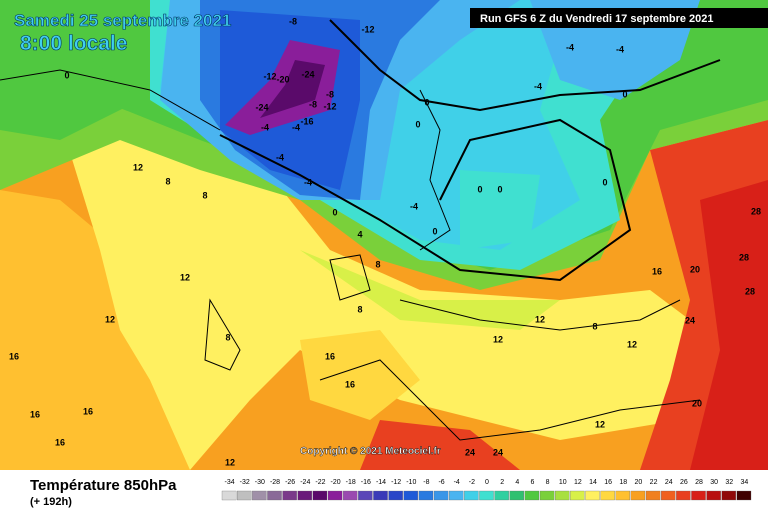  Describe the element at coordinates (532, 482) in the screenshot. I see `legend-label: 6` at that location.